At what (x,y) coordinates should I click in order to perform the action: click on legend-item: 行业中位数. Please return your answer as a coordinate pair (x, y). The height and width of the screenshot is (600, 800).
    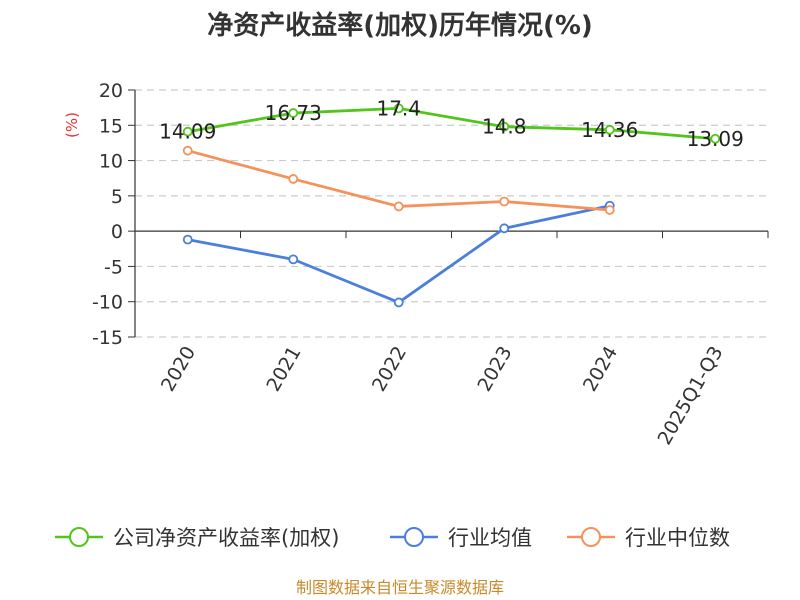
    Looking at the image, I should click on (648, 538).